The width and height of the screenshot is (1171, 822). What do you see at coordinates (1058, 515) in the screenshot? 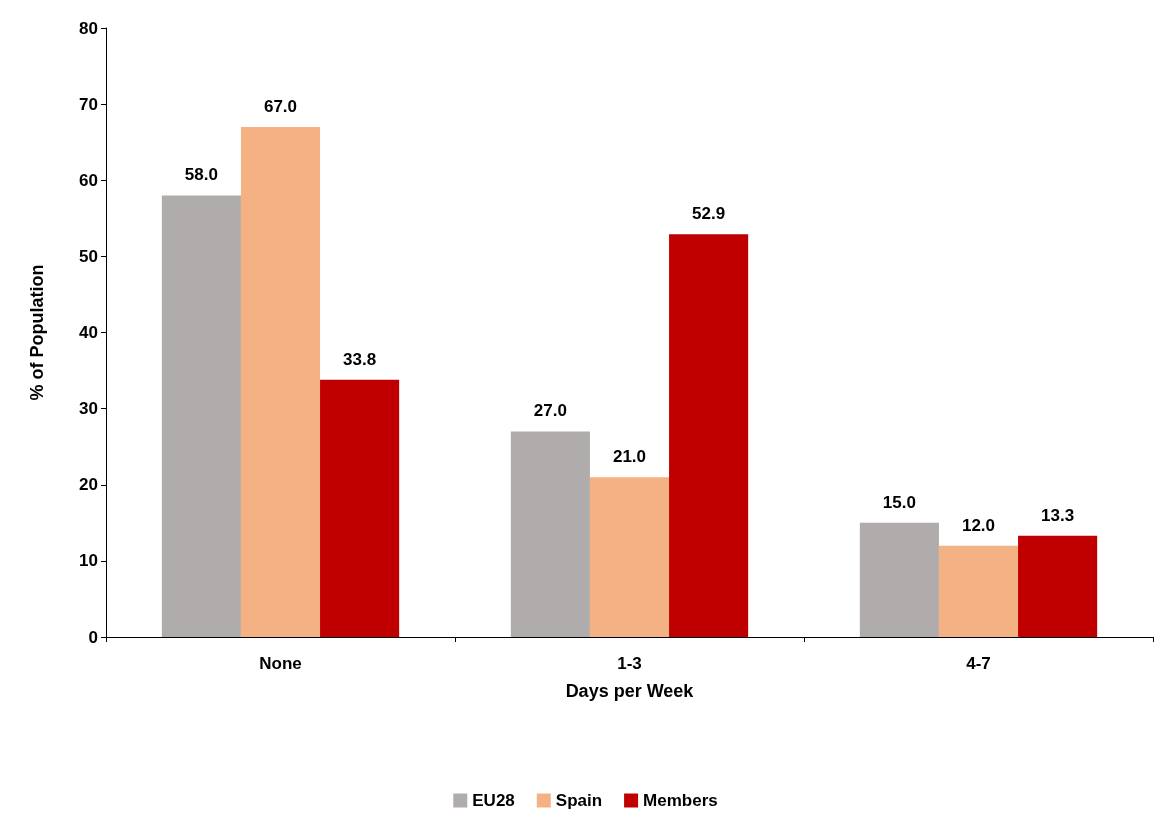
I see `data-label: 13.3` at bounding box center [1058, 515].